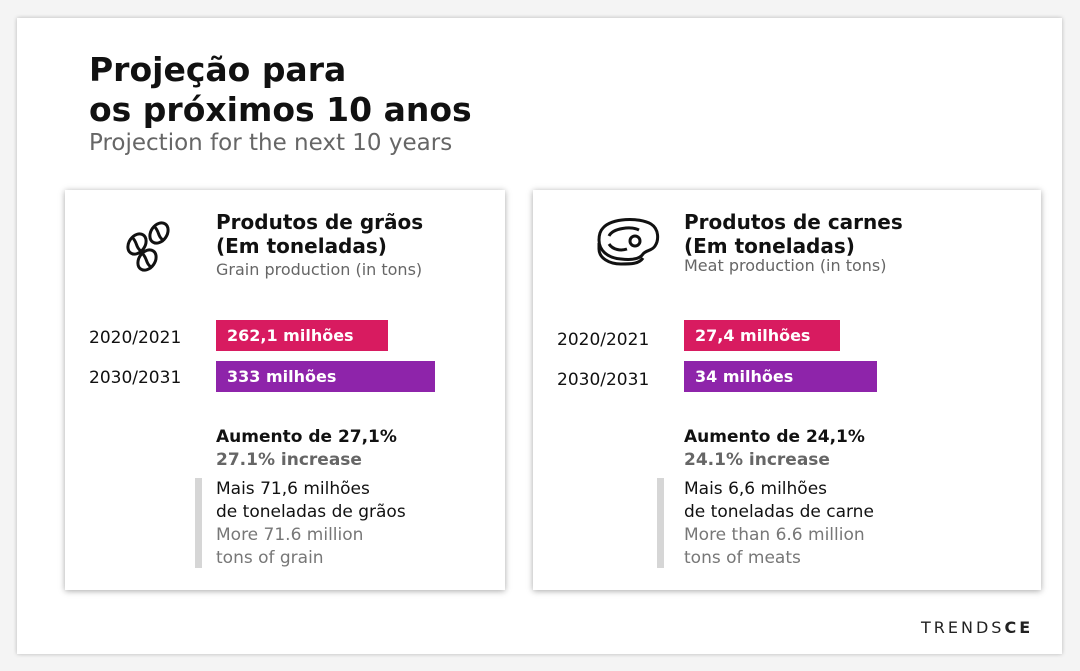 The height and width of the screenshot is (671, 1080). I want to click on logo-part-1: TRENDS, so click(963, 627).